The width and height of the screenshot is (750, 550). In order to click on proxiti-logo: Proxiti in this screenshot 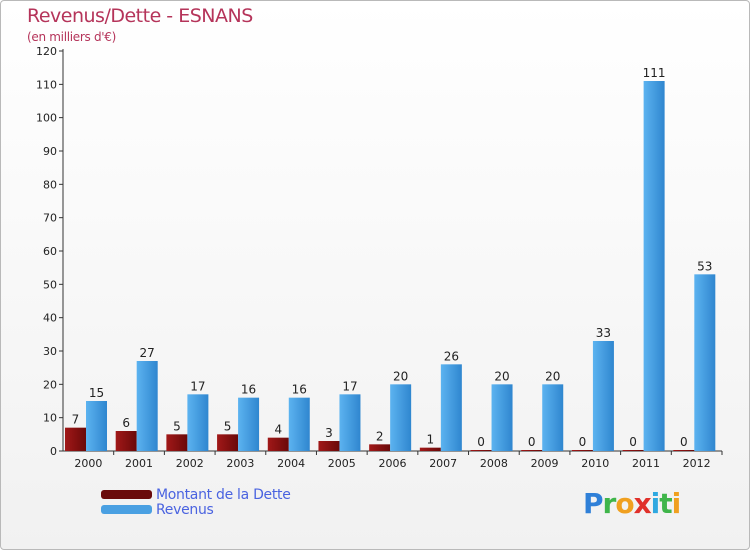, I will do `click(632, 503)`.